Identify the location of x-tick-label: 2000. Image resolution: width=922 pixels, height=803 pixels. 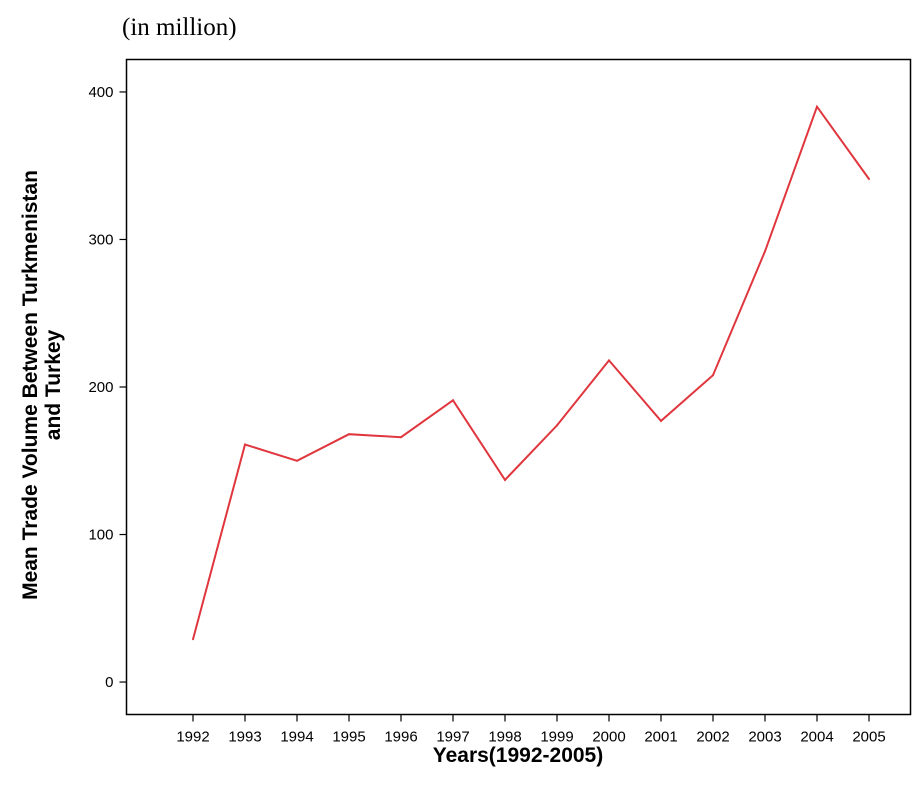
(608, 737).